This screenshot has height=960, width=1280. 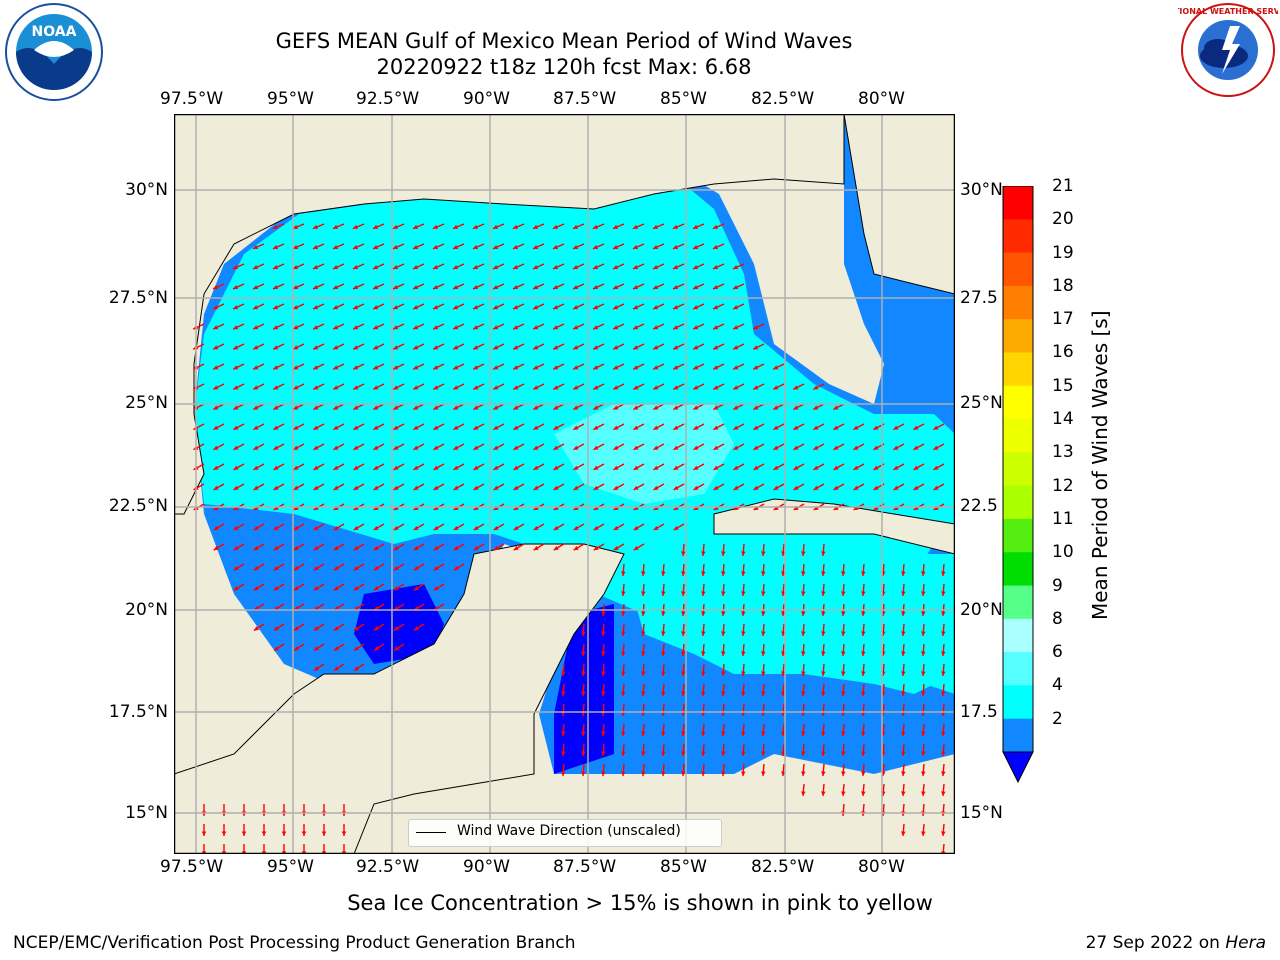 I want to click on lat-label-left: 17.5°N, so click(x=138, y=712).